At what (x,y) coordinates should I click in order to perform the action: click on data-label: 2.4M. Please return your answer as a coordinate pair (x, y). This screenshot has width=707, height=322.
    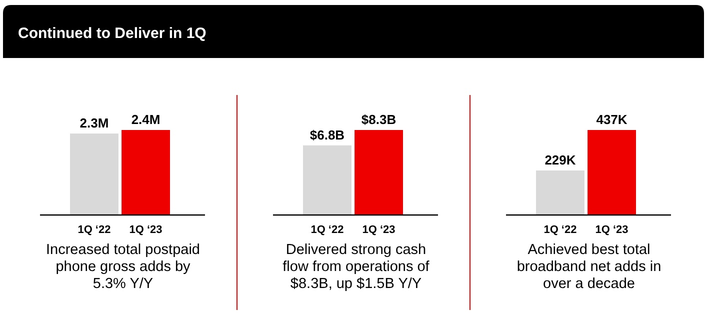
    Looking at the image, I should click on (145, 119).